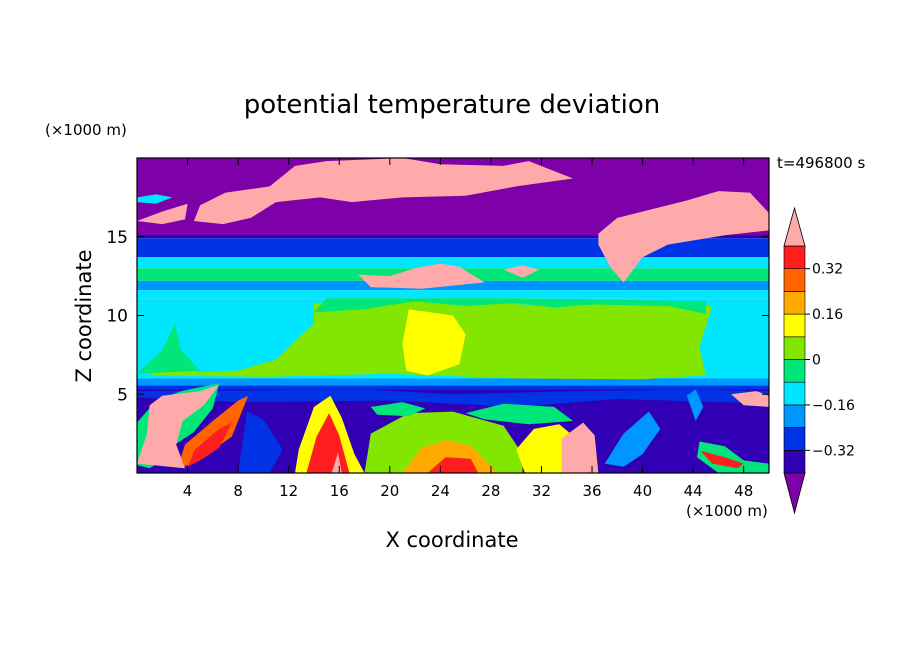 The image size is (904, 654). What do you see at coordinates (821, 163) in the screenshot?
I see `time-label: t=496800 s` at bounding box center [821, 163].